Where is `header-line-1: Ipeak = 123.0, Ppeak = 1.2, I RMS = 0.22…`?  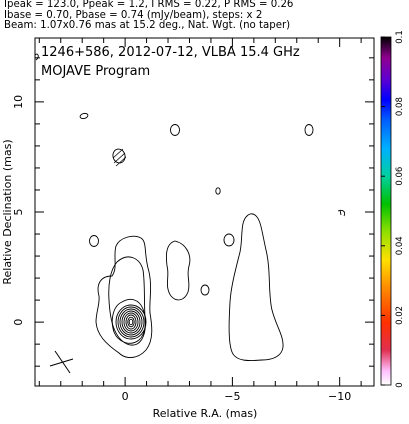 header-line-1: Ipeak = 123.0, Ppeak = 1.2, I RMS = 0.22… is located at coordinates (149, 5).